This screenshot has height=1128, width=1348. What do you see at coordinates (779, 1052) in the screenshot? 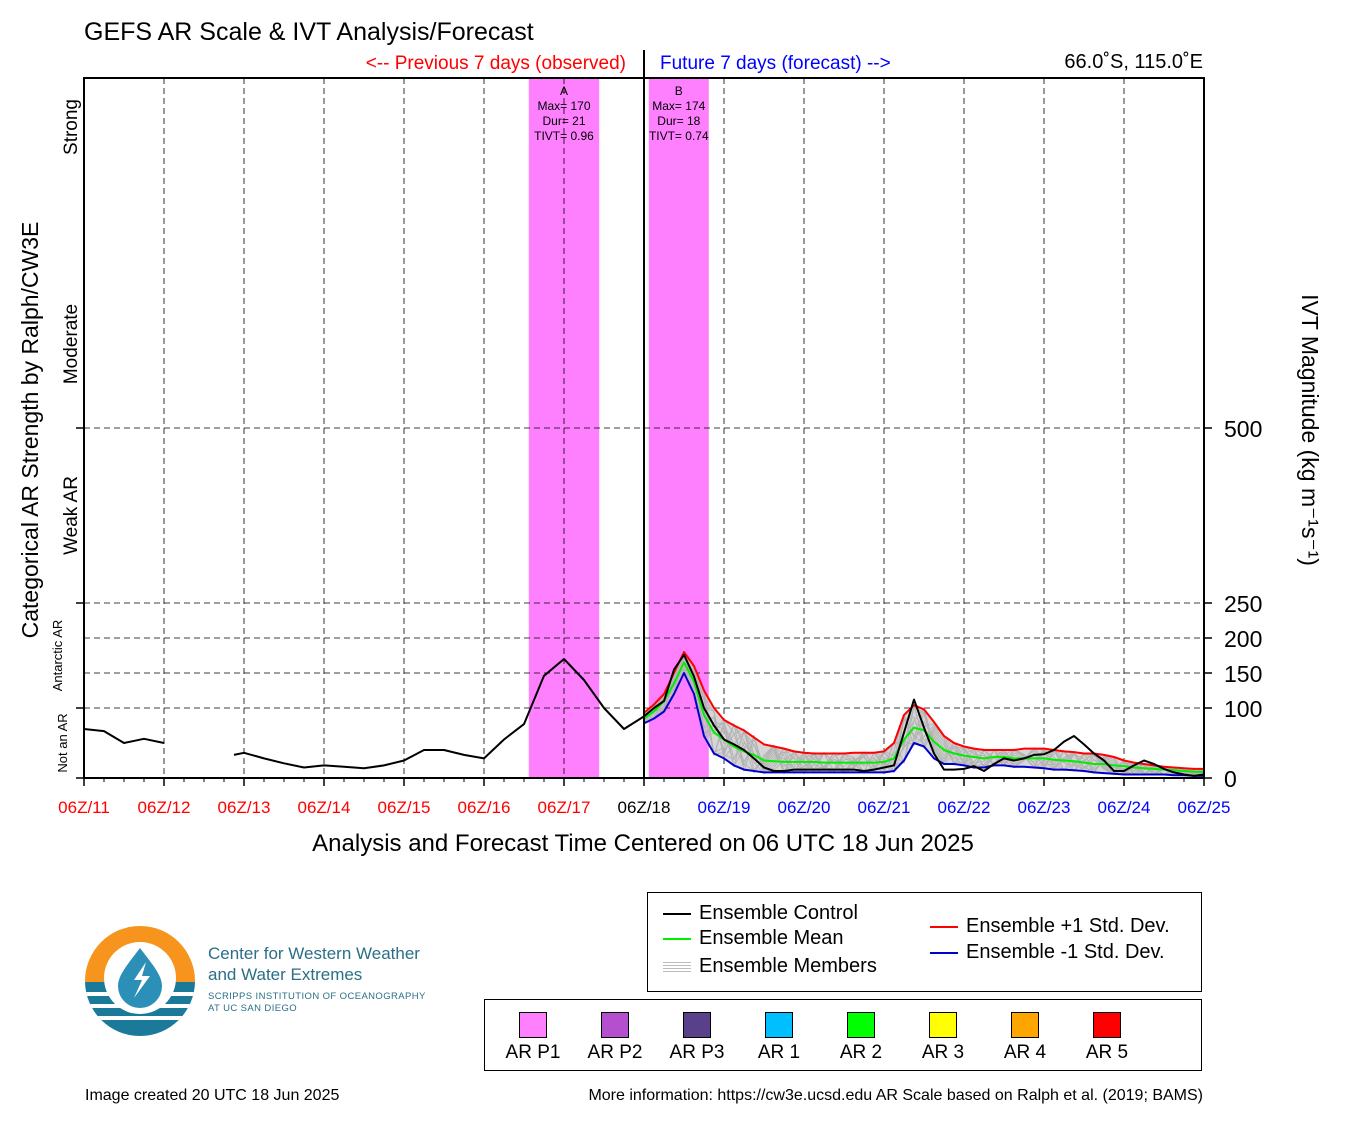
I see `category-legend-label: AR 1` at bounding box center [779, 1052].